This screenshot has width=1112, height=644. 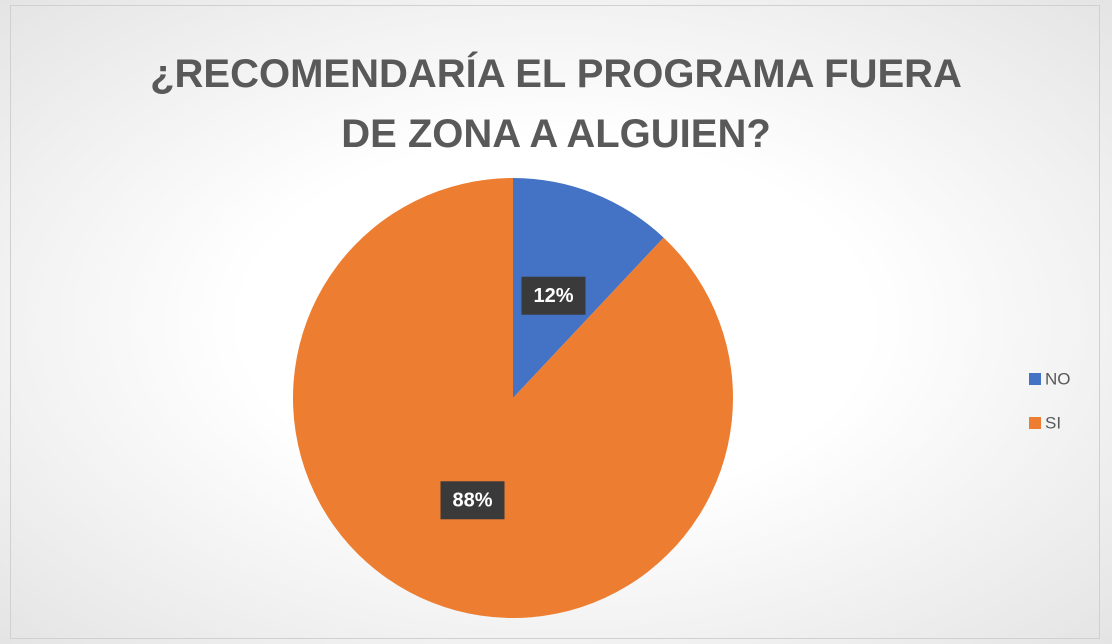 I want to click on data-label: 12%, so click(x=553, y=296).